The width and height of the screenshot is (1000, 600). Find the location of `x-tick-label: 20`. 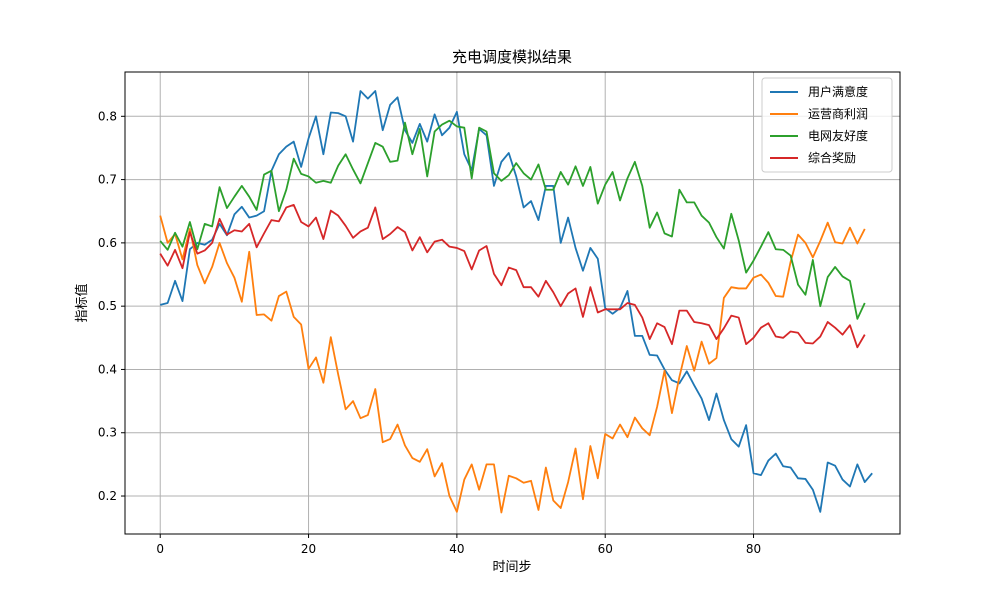

x-tick-label: 20 is located at coordinates (308, 549).